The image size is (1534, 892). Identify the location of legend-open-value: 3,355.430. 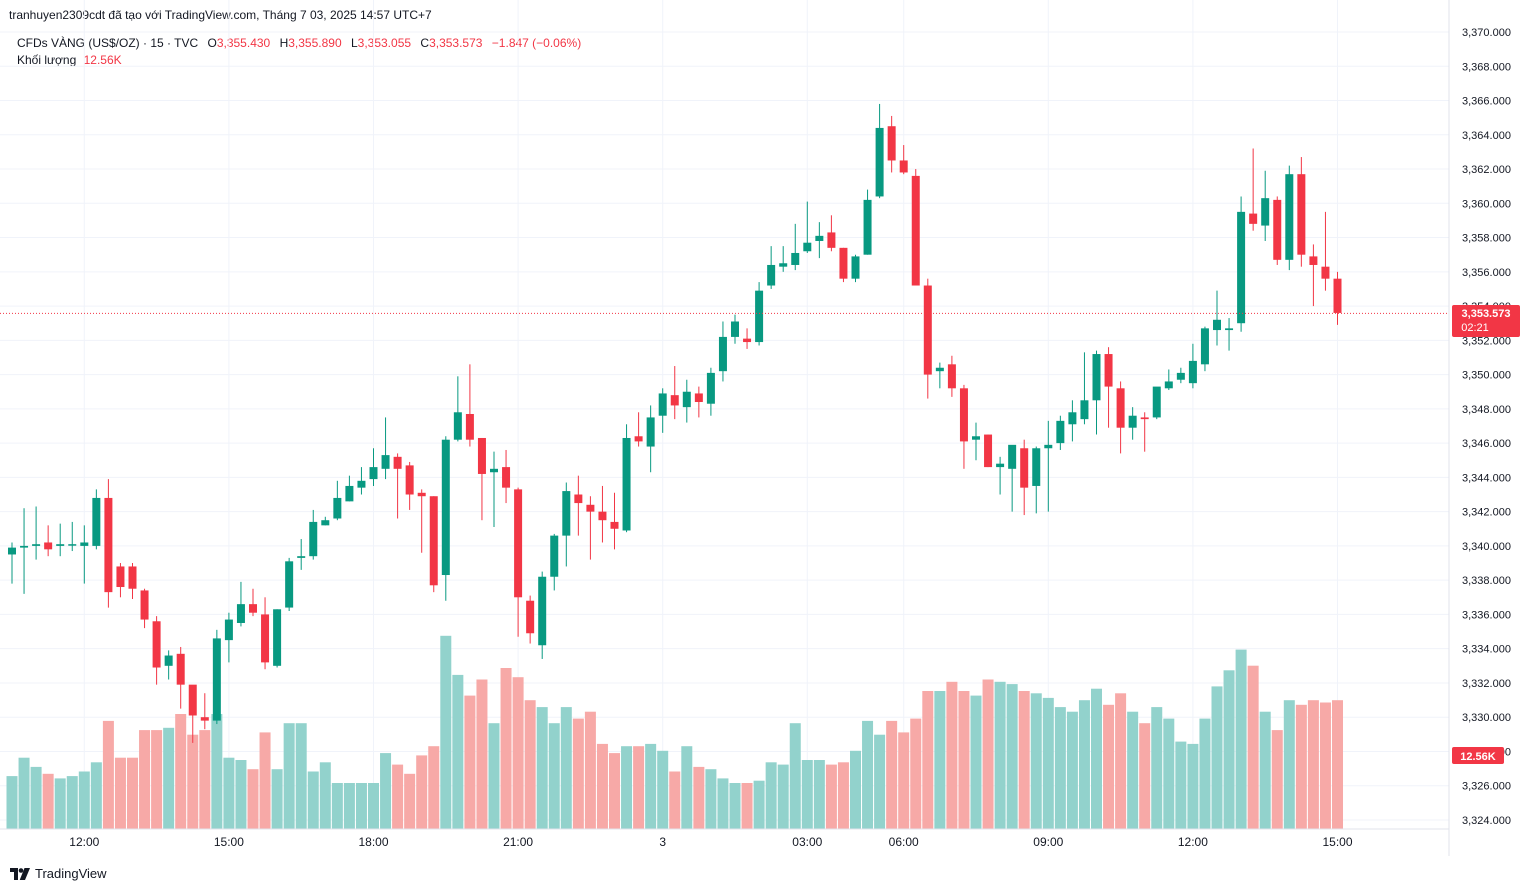
(243, 43).